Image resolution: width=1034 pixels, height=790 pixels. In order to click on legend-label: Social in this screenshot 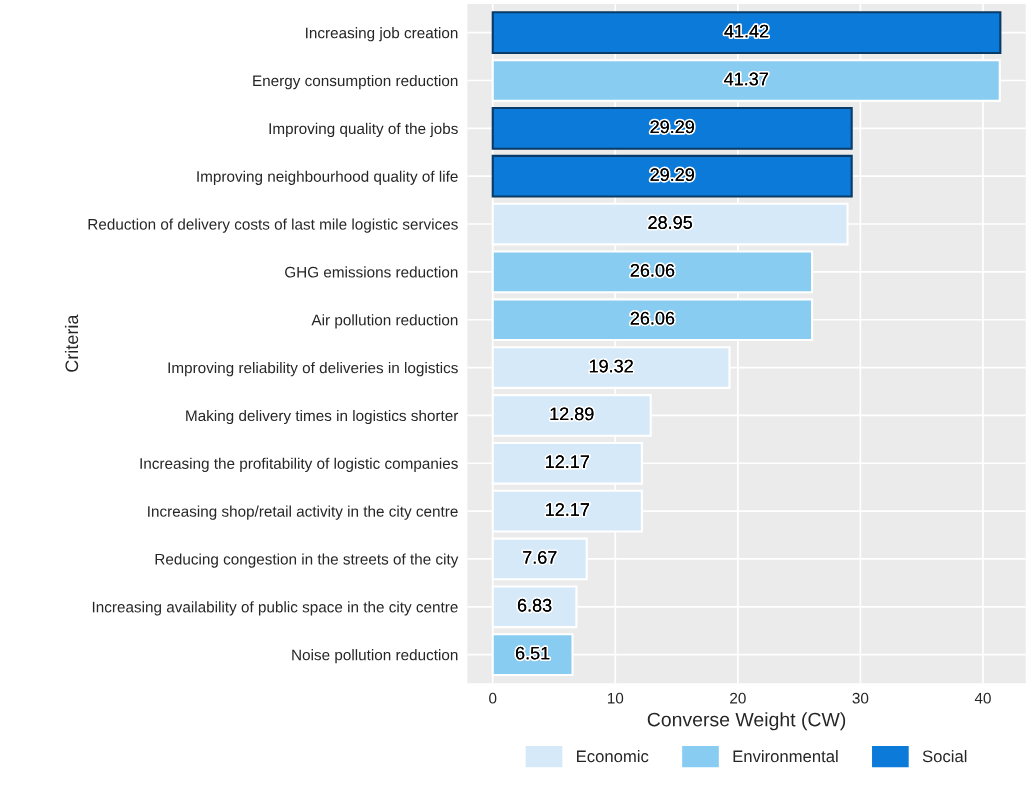, I will do `click(944, 756)`.